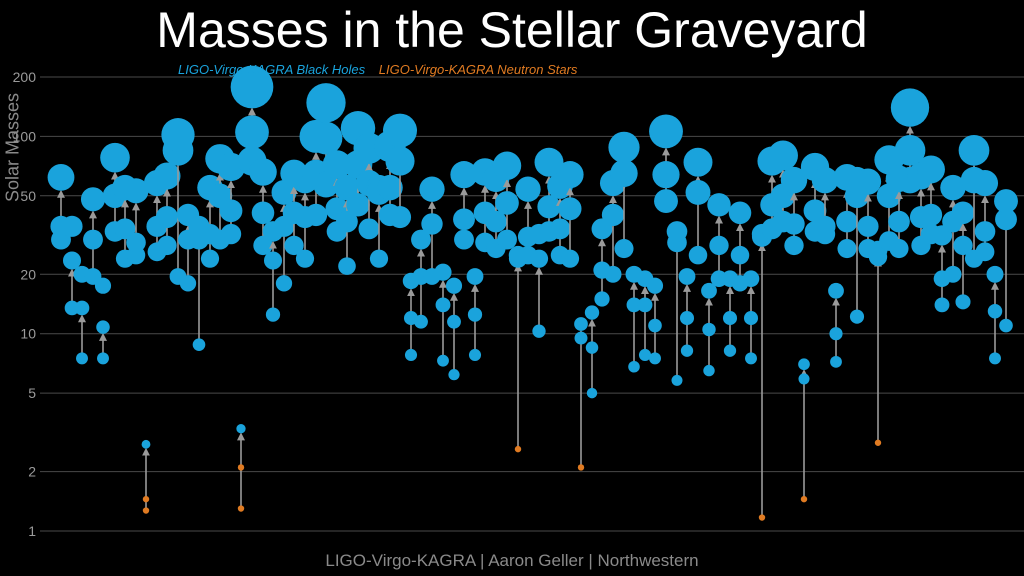 The image size is (1024, 576). What do you see at coordinates (272, 69) in the screenshot?
I see `legend-entry-black-holes: LIGO-Virgo-KAGRA Black Holes` at bounding box center [272, 69].